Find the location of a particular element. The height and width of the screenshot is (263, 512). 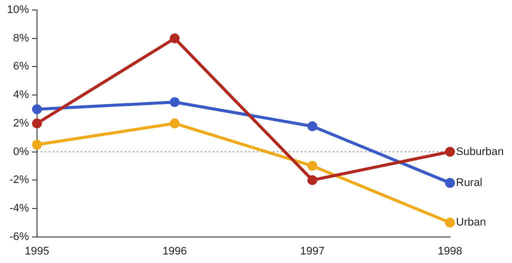

y-tick-label: 4% is located at coordinates (21, 95).